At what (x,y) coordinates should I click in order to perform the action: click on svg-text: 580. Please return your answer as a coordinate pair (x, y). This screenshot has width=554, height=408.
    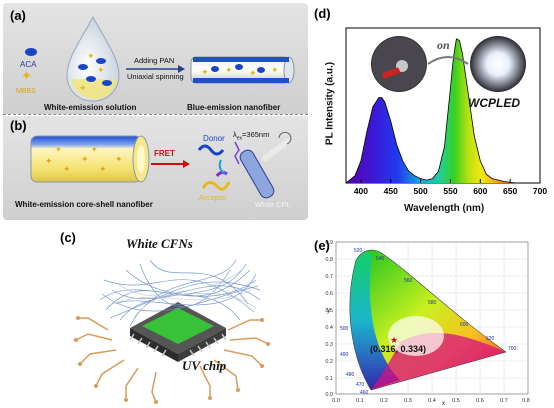
    Looking at the image, I should click on (432, 303).